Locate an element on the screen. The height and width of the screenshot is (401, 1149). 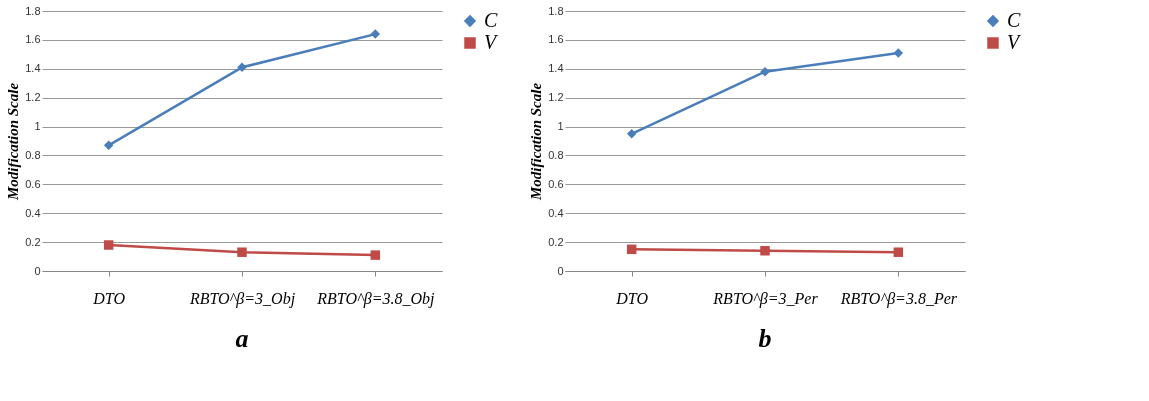
text: b is located at coordinates (765, 338).